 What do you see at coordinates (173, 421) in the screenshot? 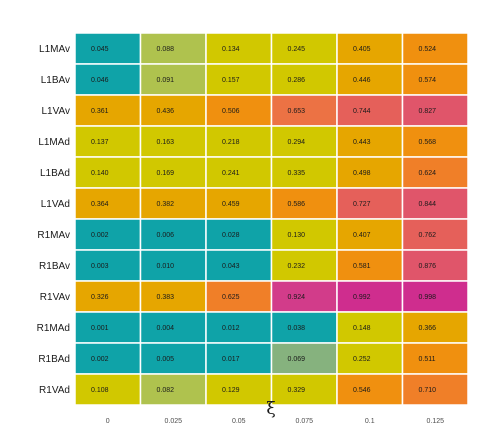
I see `column-label: 0.025` at bounding box center [173, 421].